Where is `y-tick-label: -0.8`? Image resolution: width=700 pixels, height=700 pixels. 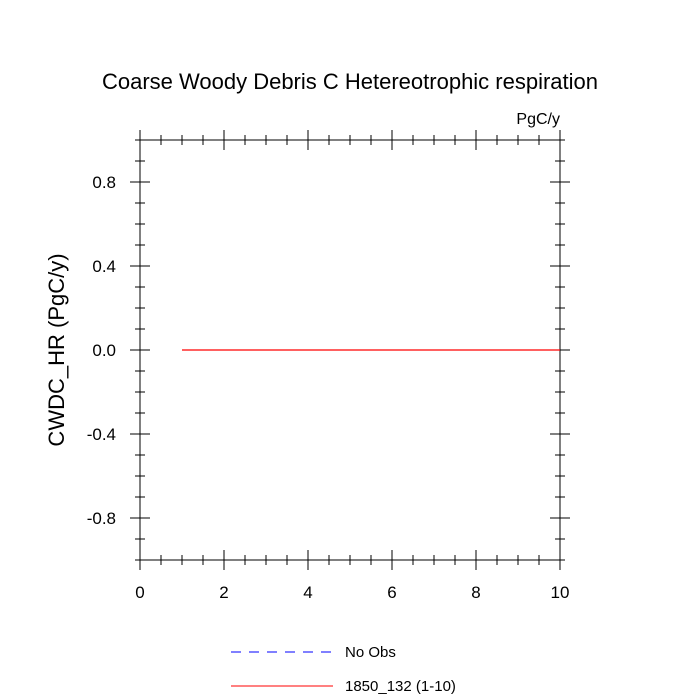
y-tick-label: -0.8 is located at coordinates (101, 518).